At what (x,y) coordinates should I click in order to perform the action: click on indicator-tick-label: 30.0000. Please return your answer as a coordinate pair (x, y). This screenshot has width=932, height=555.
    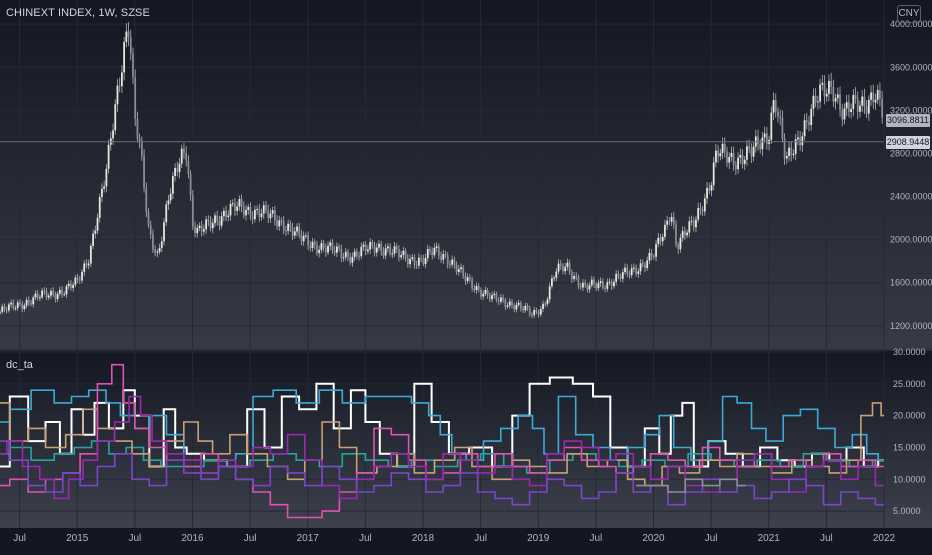
    Looking at the image, I should click on (909, 352).